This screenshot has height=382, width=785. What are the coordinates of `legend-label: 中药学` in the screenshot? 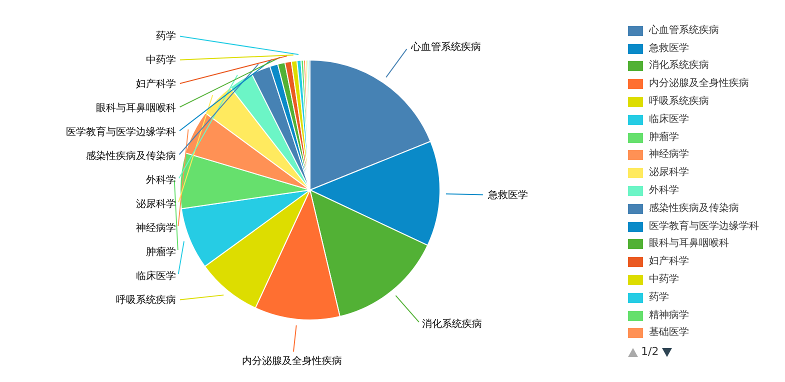 It's located at (664, 280).